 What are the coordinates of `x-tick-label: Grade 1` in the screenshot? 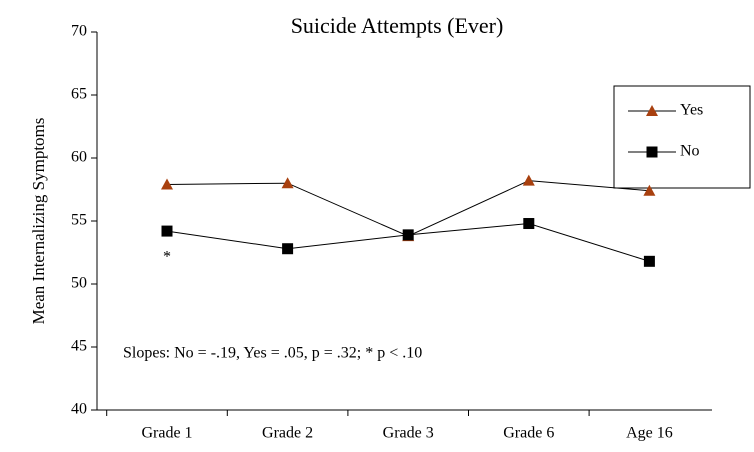 It's located at (166, 433).